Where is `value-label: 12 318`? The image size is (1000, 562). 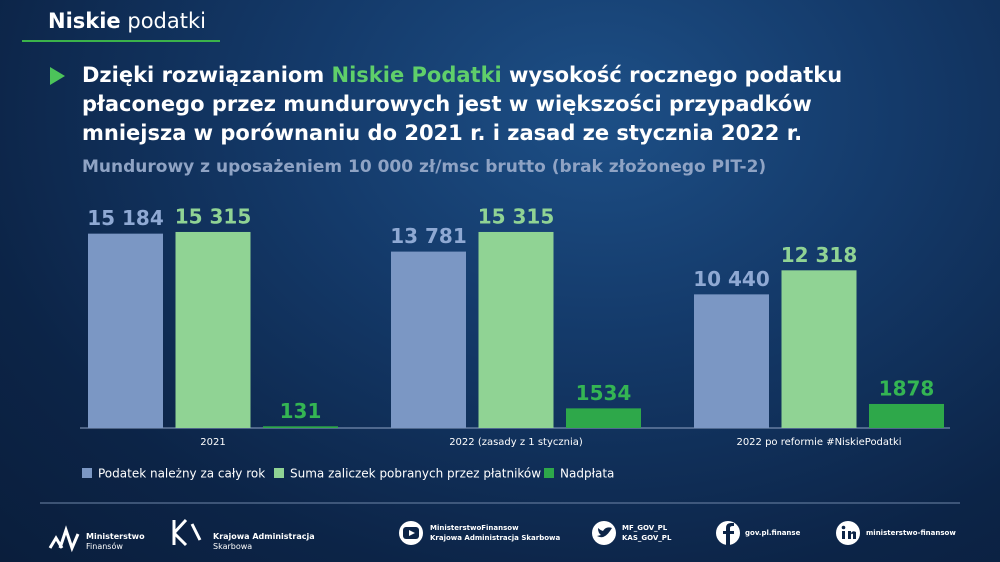 value-label: 12 318 is located at coordinates (819, 255).